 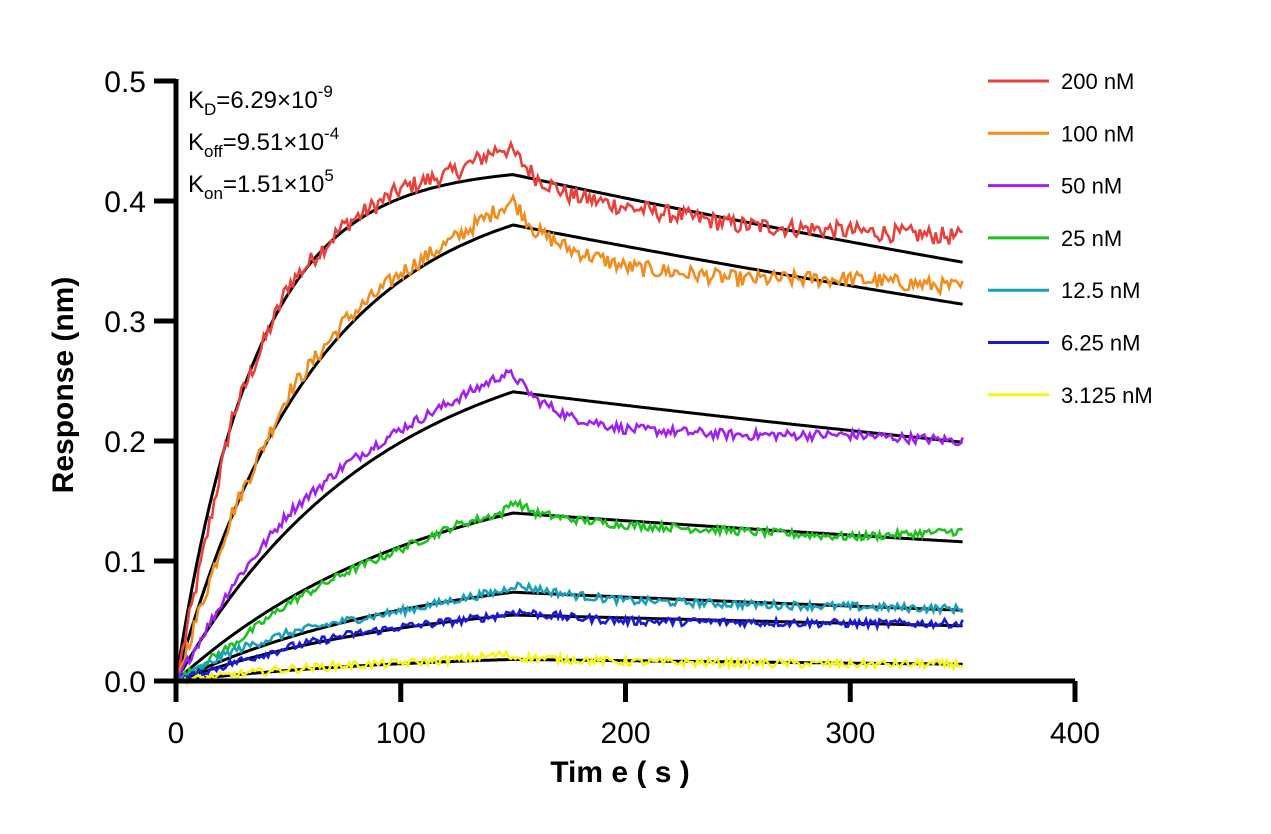 What do you see at coordinates (850, 733) in the screenshot?
I see `x-tick-label: 300` at bounding box center [850, 733].